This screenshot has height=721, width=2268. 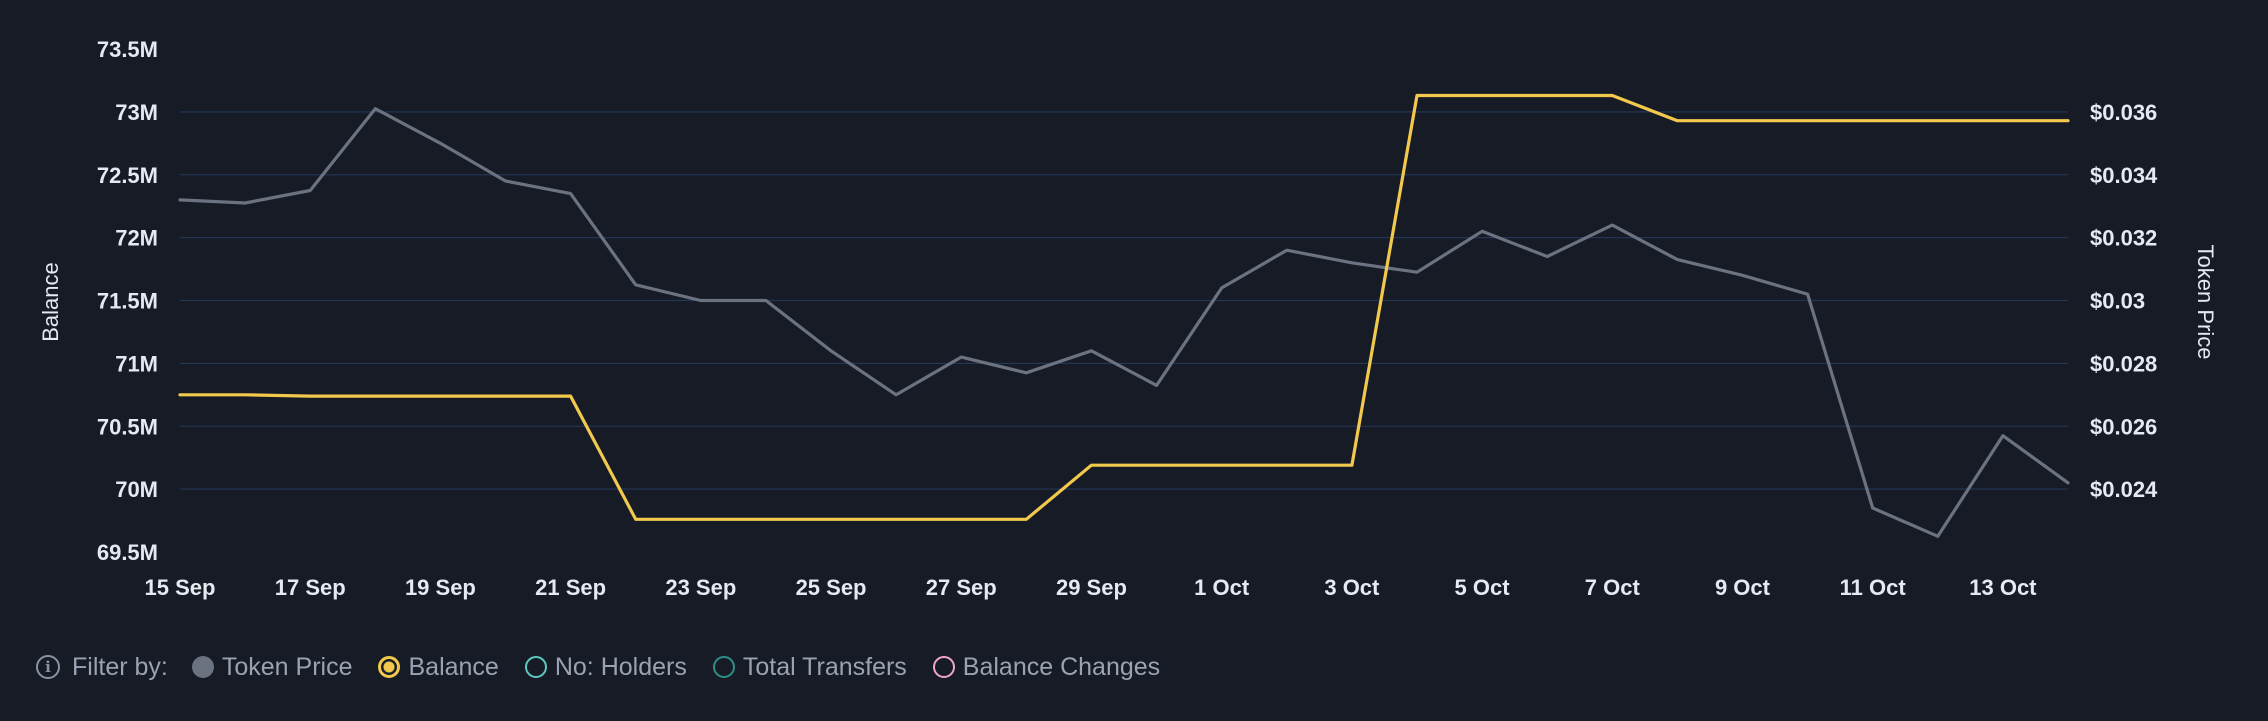 What do you see at coordinates (700, 587) in the screenshot?
I see `x-axis-tick-label: 23 Sep` at bounding box center [700, 587].